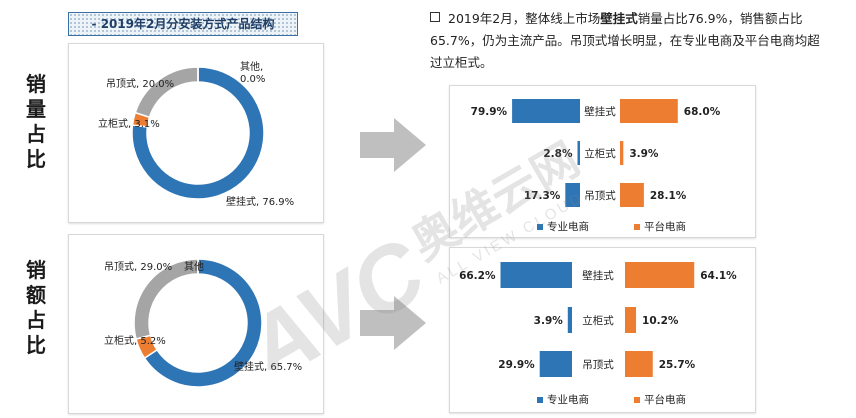 The image size is (856, 418). Describe the element at coordinates (516, 365) in the screenshot. I see `bar-left-label: 29.9%` at that location.